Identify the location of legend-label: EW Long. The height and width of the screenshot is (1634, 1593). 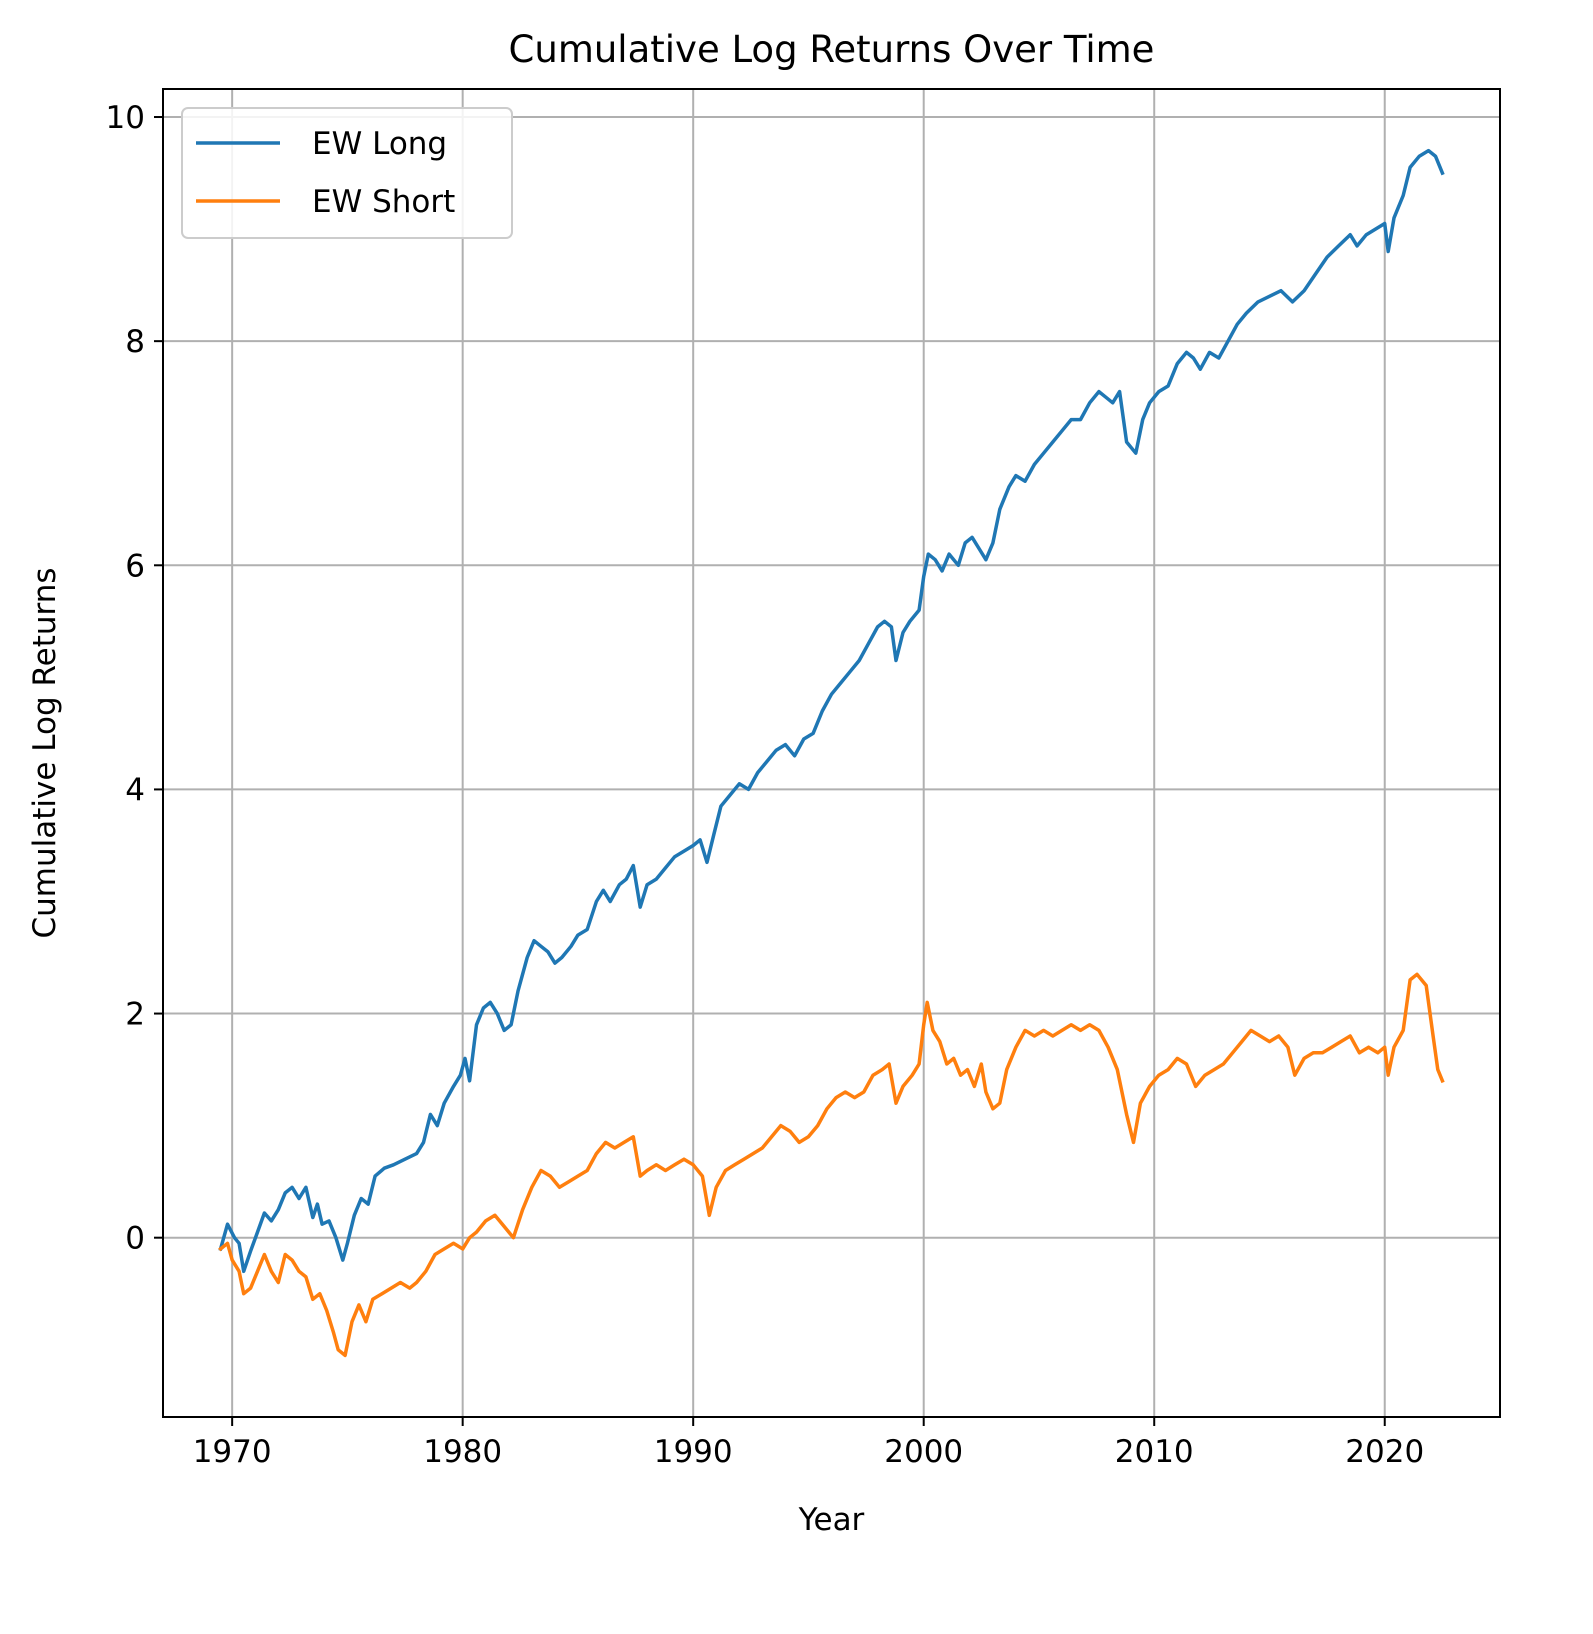
(379, 144).